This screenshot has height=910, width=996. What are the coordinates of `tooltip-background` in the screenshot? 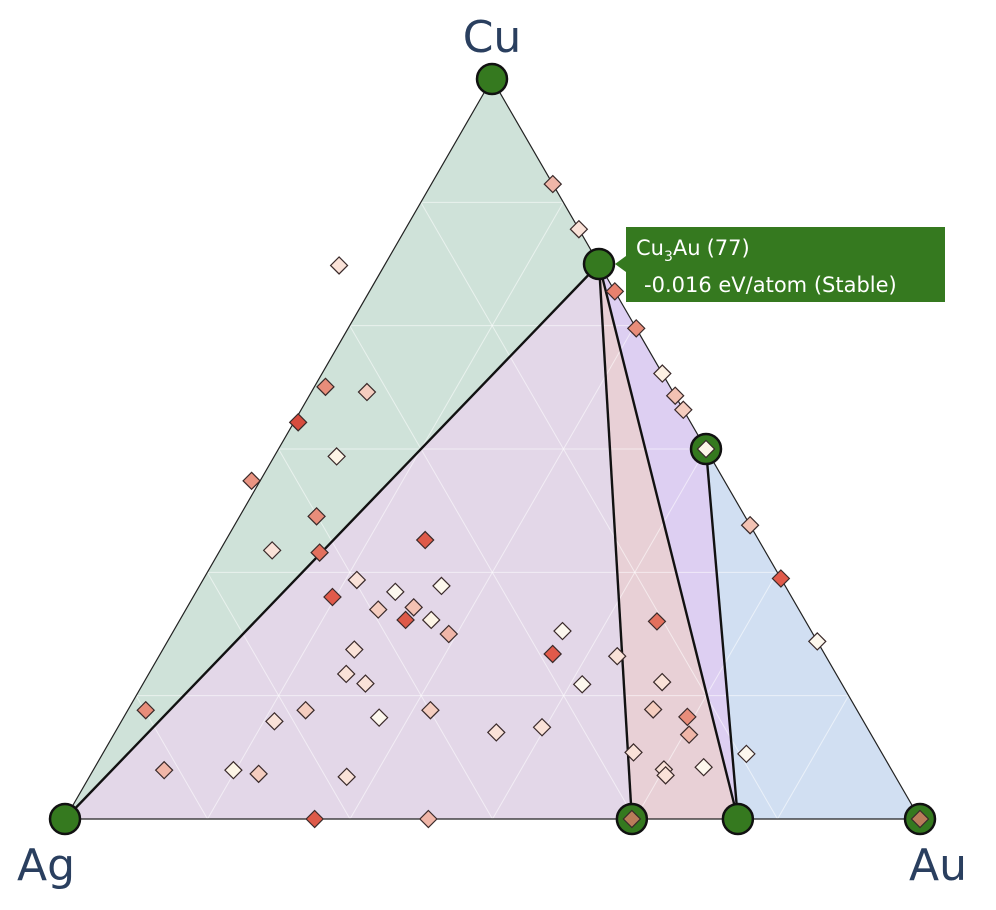 It's located at (780, 264).